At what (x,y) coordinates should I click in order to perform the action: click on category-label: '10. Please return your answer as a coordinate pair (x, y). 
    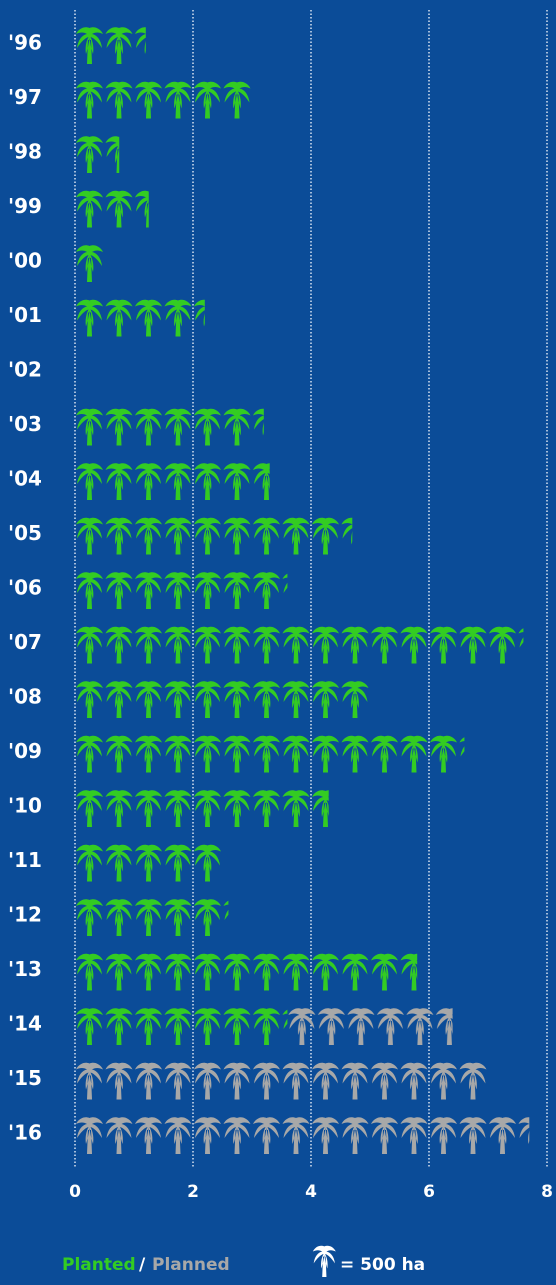
    Looking at the image, I should click on (25, 806).